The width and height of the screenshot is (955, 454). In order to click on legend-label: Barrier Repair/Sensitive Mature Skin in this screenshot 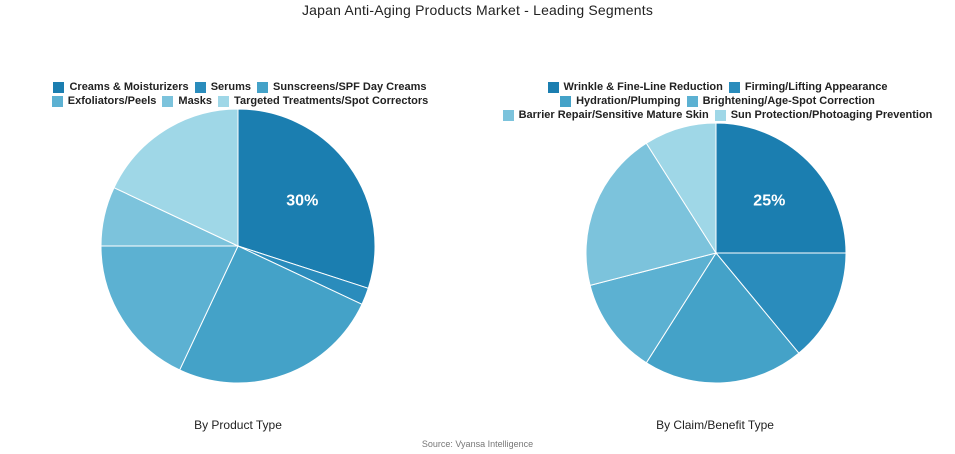, I will do `click(613, 115)`.